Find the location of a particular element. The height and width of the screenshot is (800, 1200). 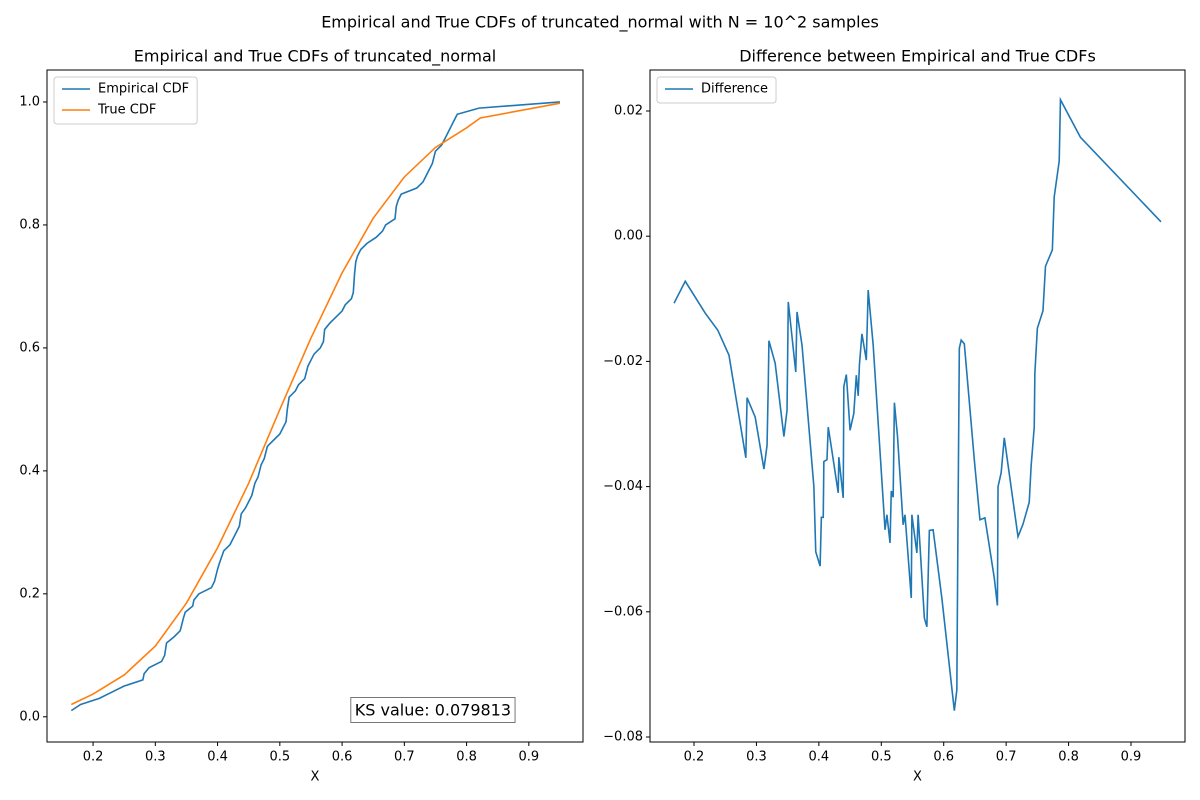

y-tick-label: −0.02 is located at coordinates (623, 361).